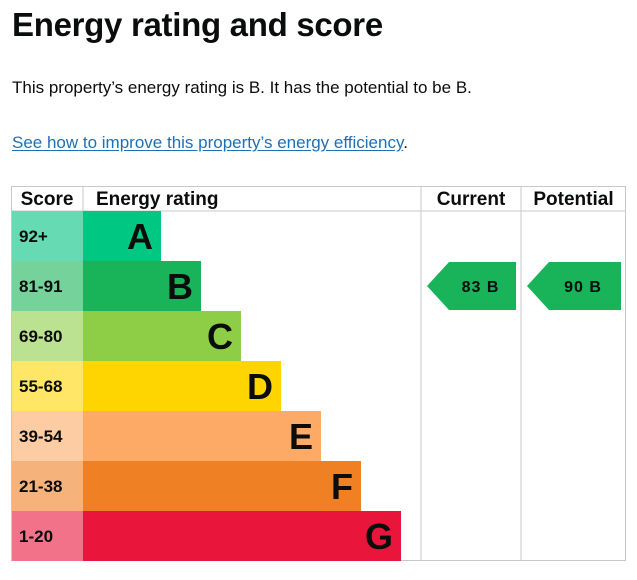  I want to click on rating-bar-g, so click(242, 536).